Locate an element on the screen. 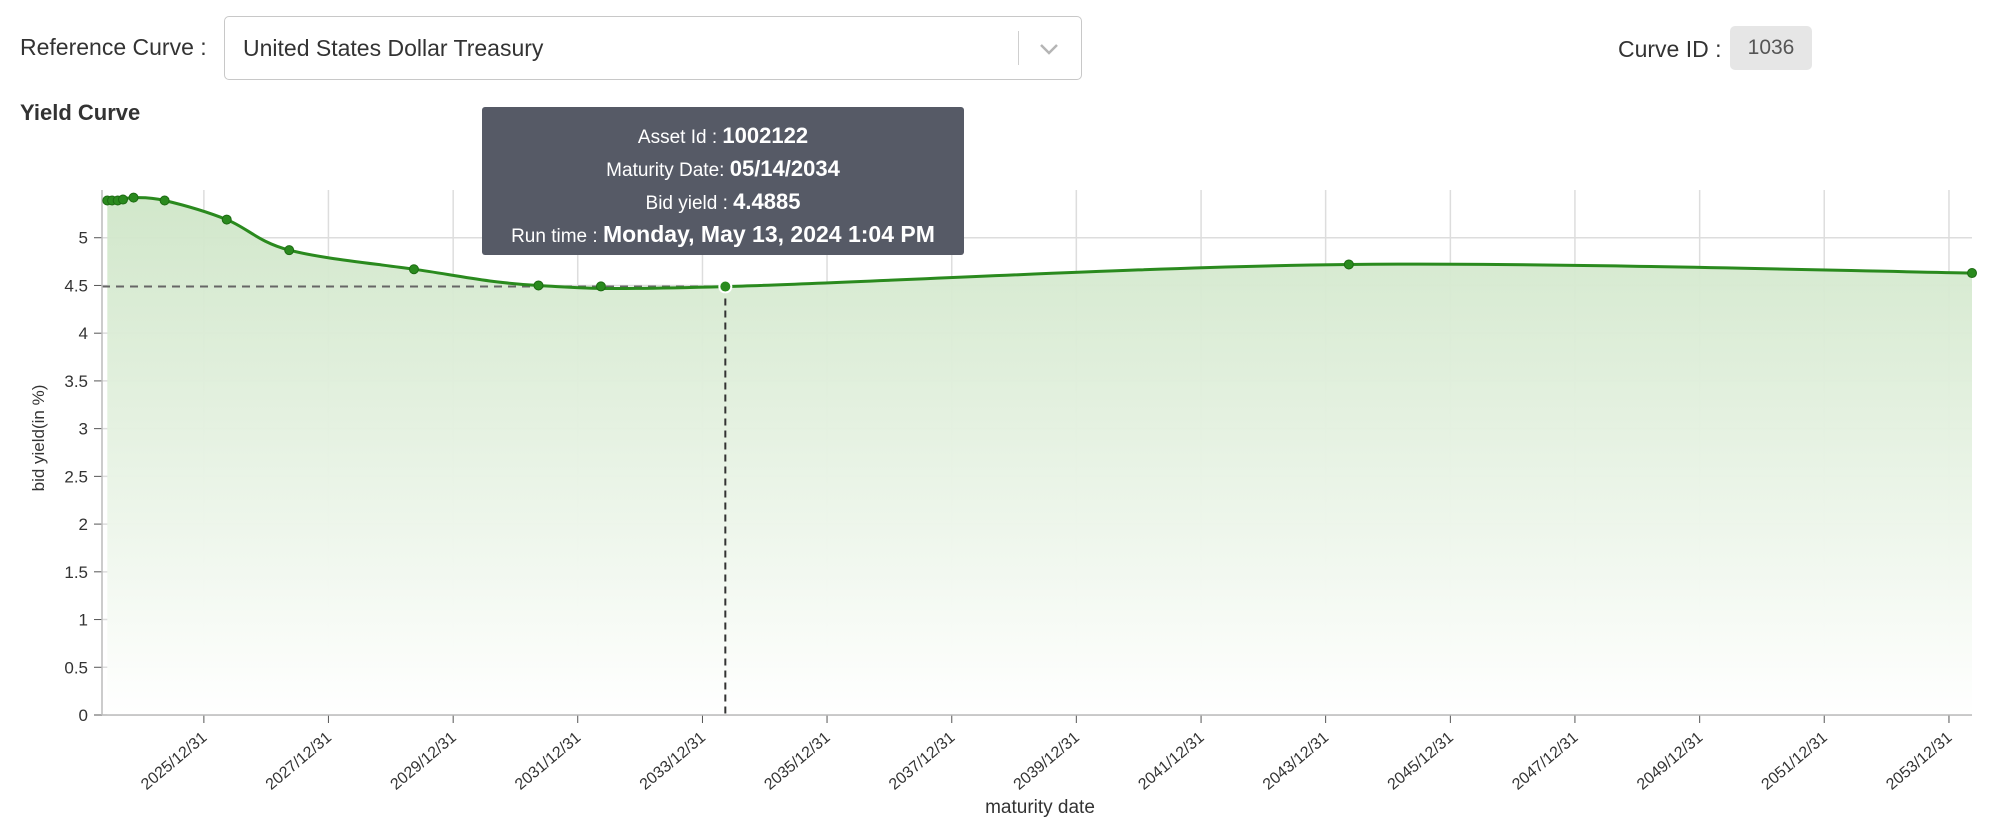  y-tick-label: 3 is located at coordinates (83, 429).